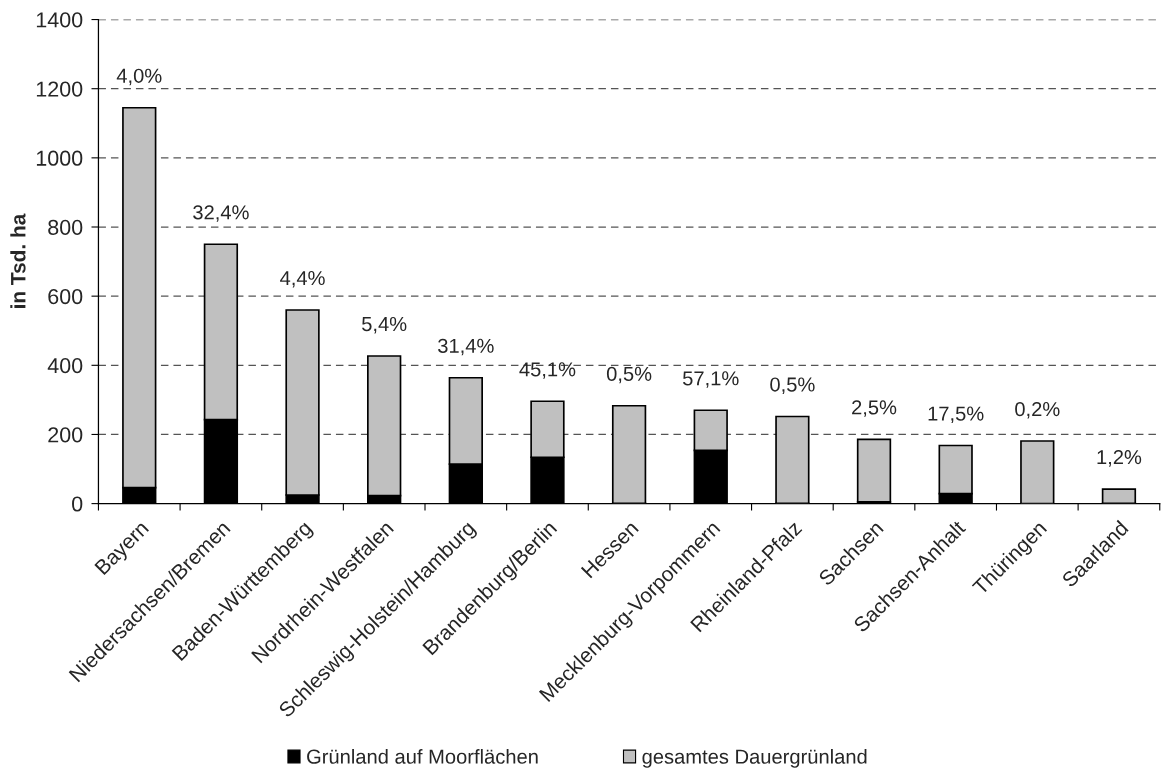 The image size is (1165, 782). Describe the element at coordinates (466, 347) in the screenshot. I see `annotation: 31,4%` at that location.